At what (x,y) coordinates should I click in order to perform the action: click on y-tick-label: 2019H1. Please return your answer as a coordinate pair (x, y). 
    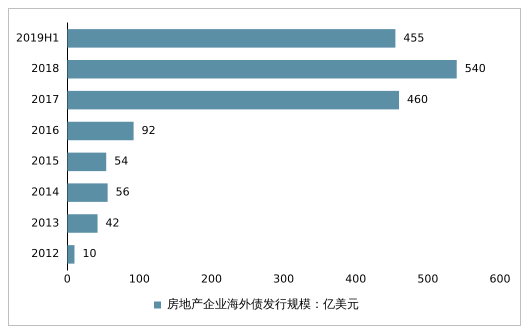
    Looking at the image, I should click on (38, 37).